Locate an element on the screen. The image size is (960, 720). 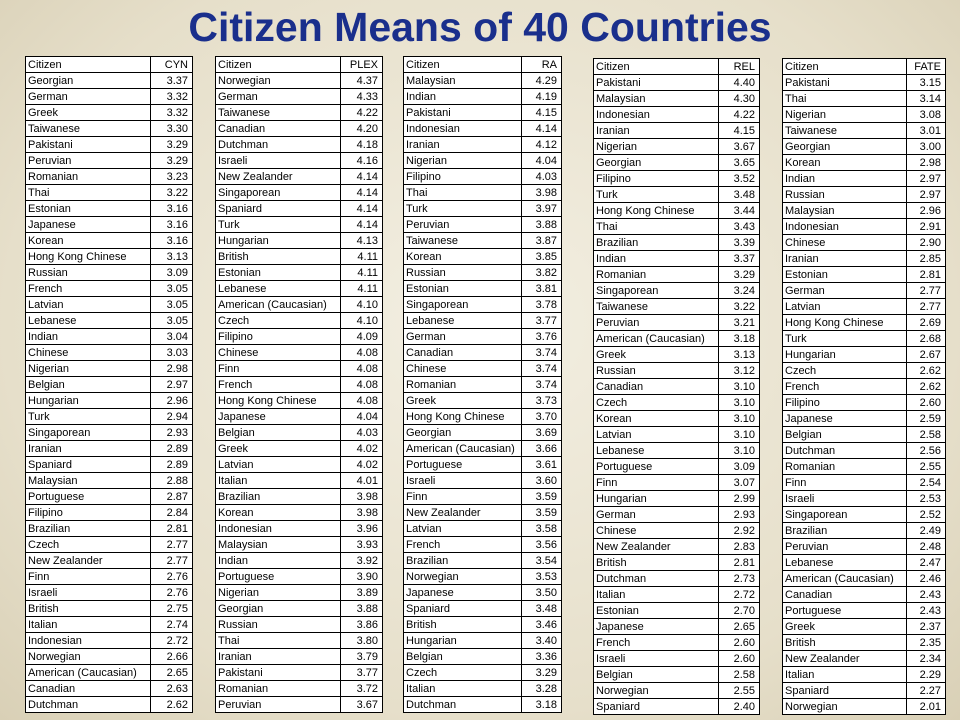
mean-cell: 3.96 is located at coordinates (361, 528).